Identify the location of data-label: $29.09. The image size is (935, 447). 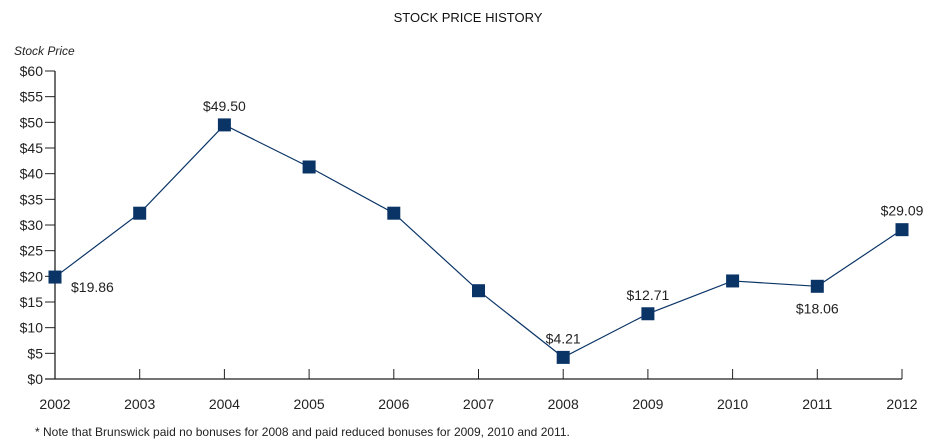
(902, 211).